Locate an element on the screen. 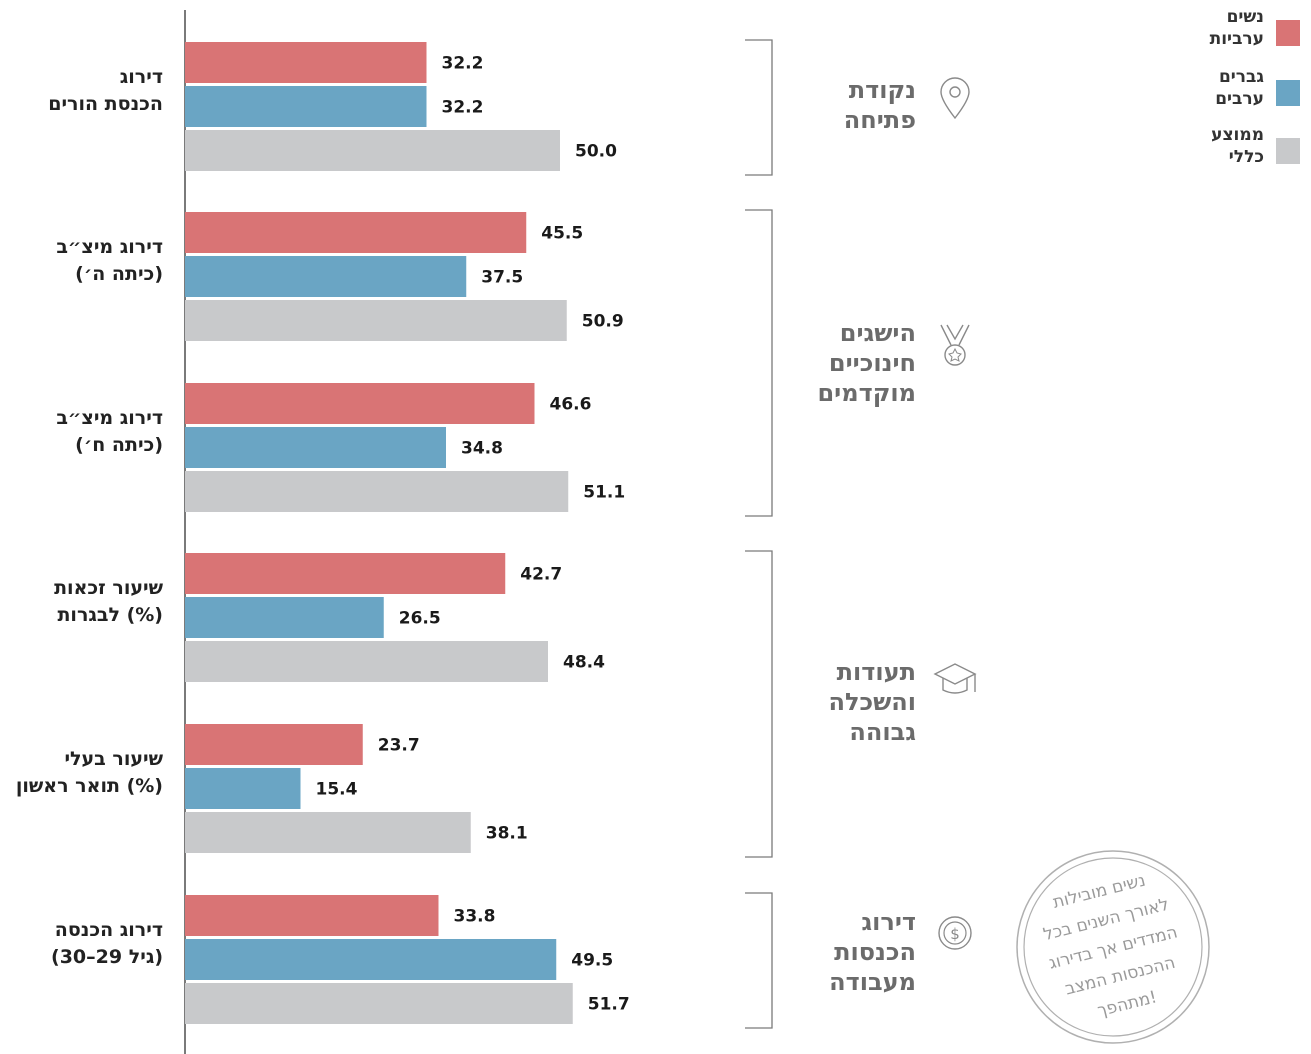 Image resolution: width=1311 pixels, height=1054 pixels. bar-series0-cat1 is located at coordinates (356, 232).